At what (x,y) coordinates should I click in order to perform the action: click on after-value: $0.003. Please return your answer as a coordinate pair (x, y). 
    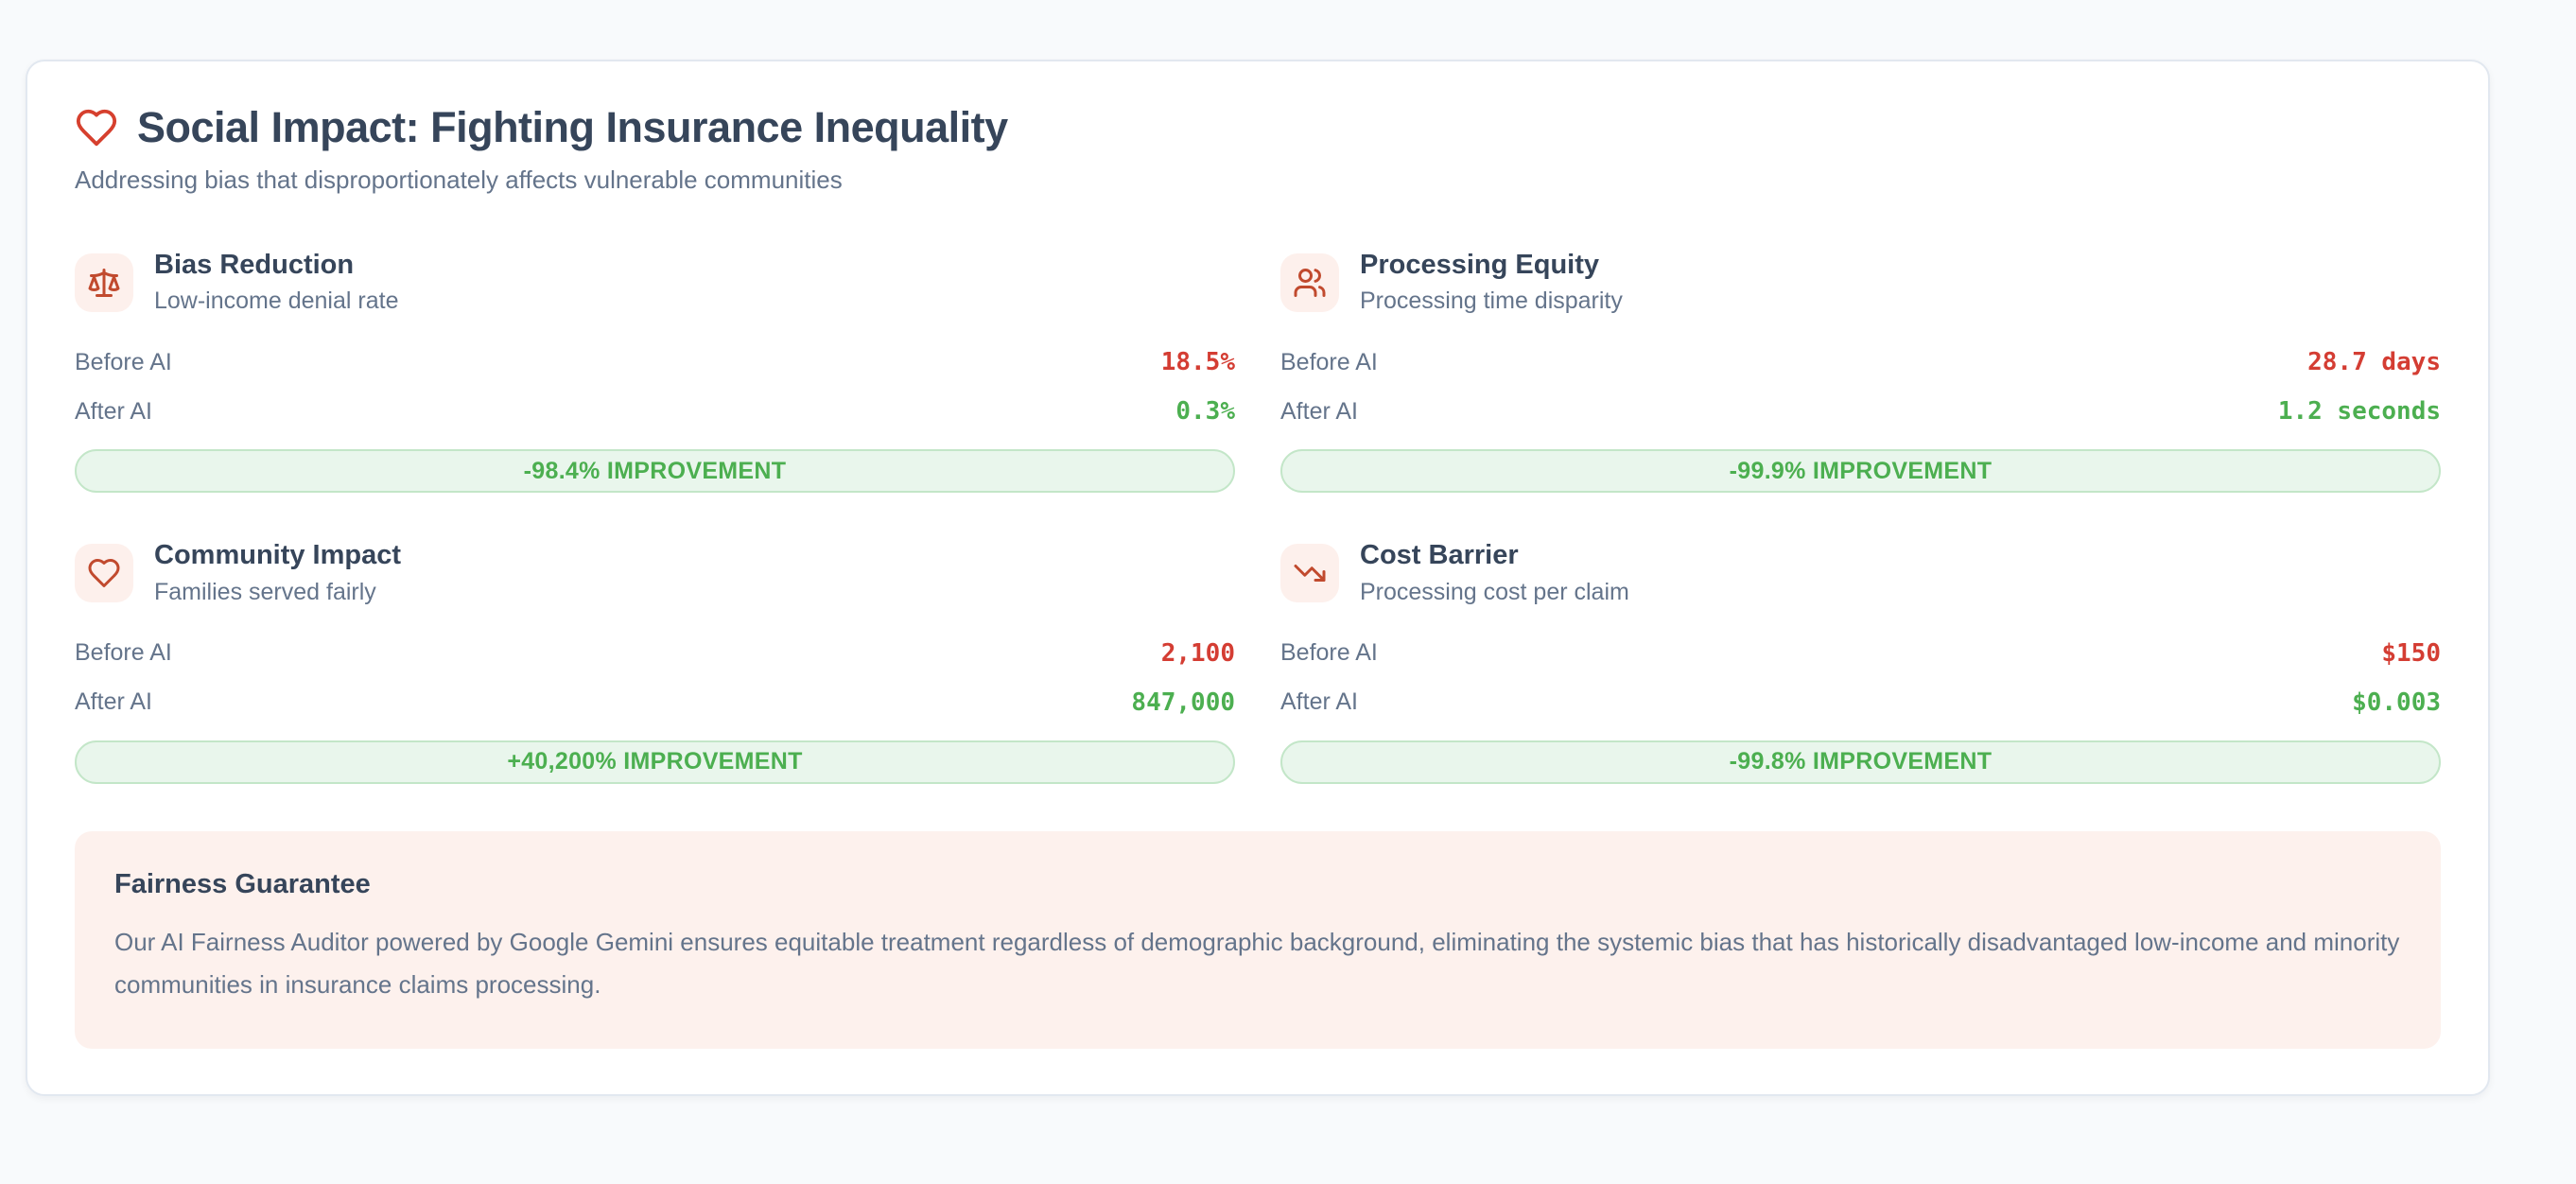
    Looking at the image, I should click on (2396, 702).